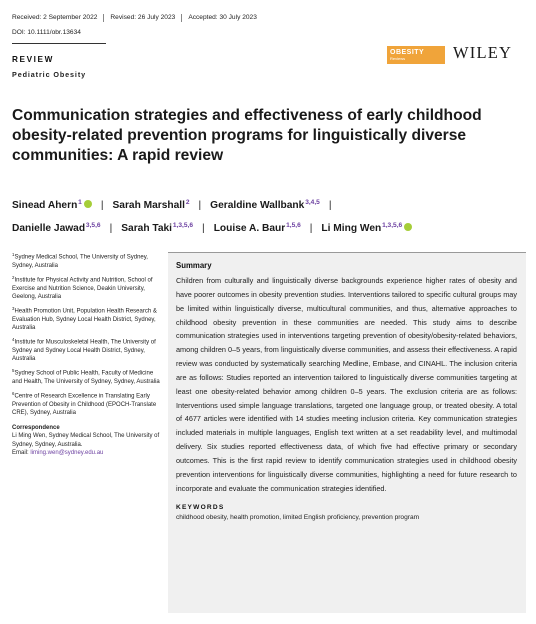  What do you see at coordinates (143, 17) in the screenshot?
I see `revised-date: Revised: 26 July 2023` at bounding box center [143, 17].